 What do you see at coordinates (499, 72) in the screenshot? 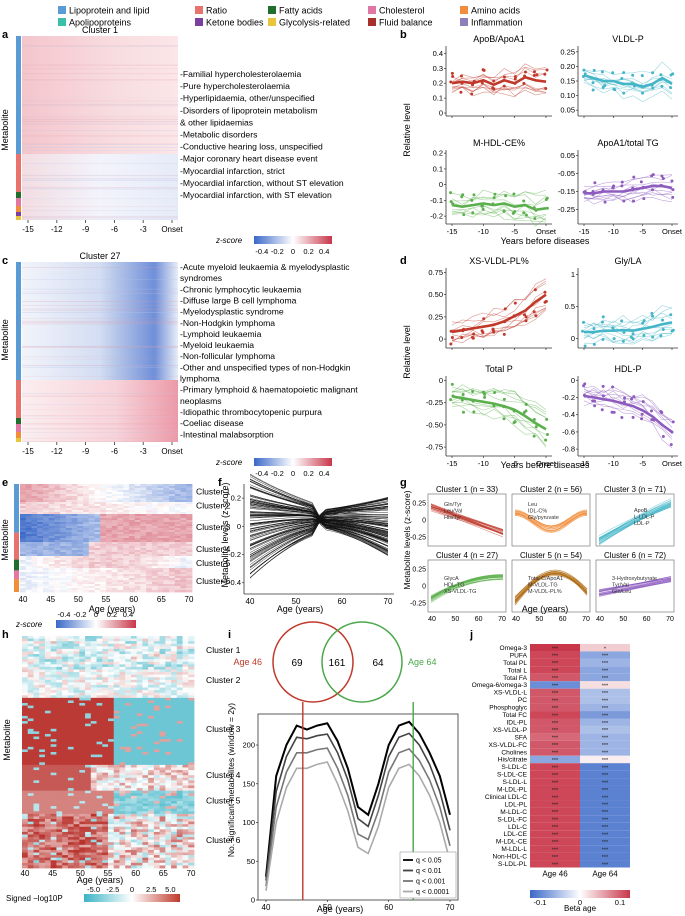
I see `individual-trajectory` at bounding box center [499, 72].